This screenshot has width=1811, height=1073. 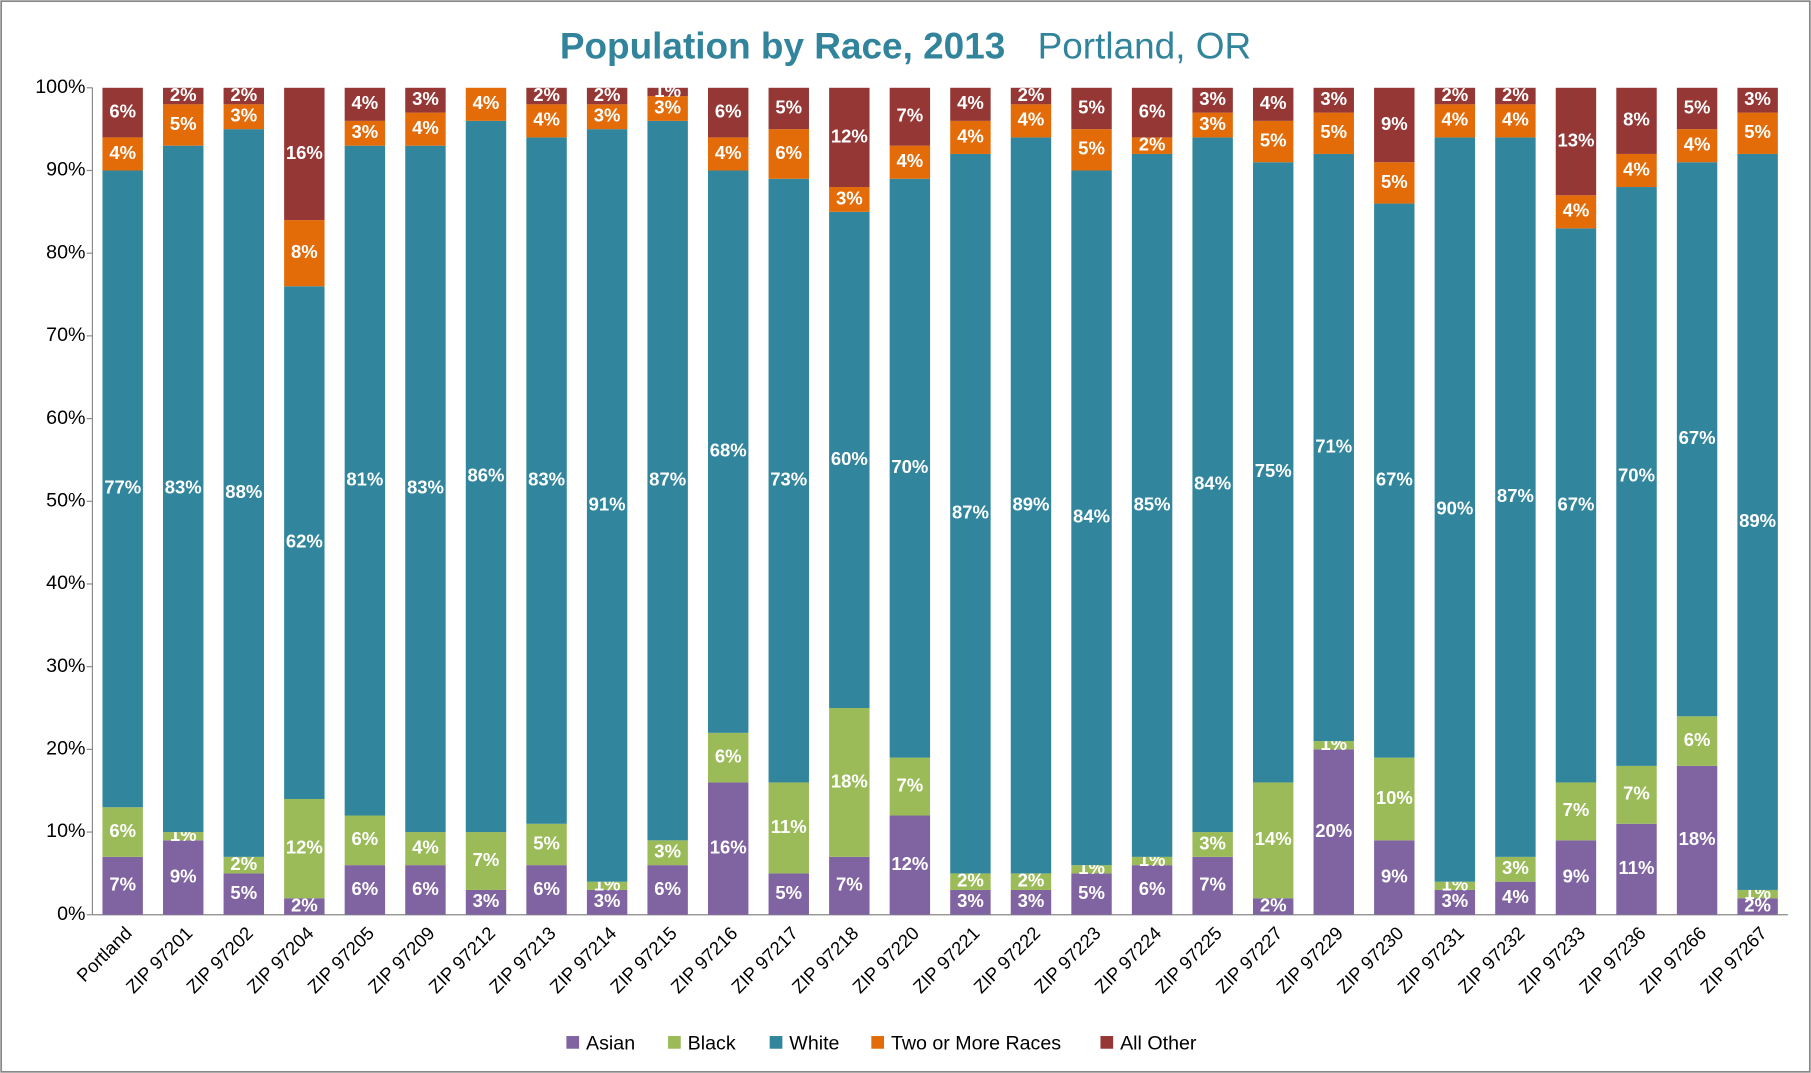 I want to click on y-tick-label: 30%, so click(x=65, y=666).